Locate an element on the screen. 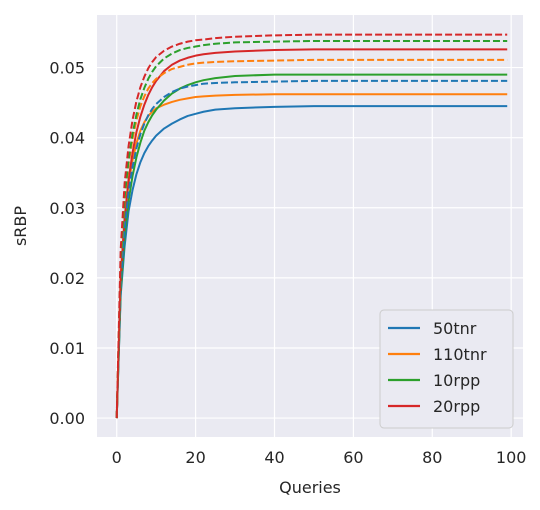  legend: 50tnr 110tnr 10rpp 20rpp is located at coordinates (446, 369).